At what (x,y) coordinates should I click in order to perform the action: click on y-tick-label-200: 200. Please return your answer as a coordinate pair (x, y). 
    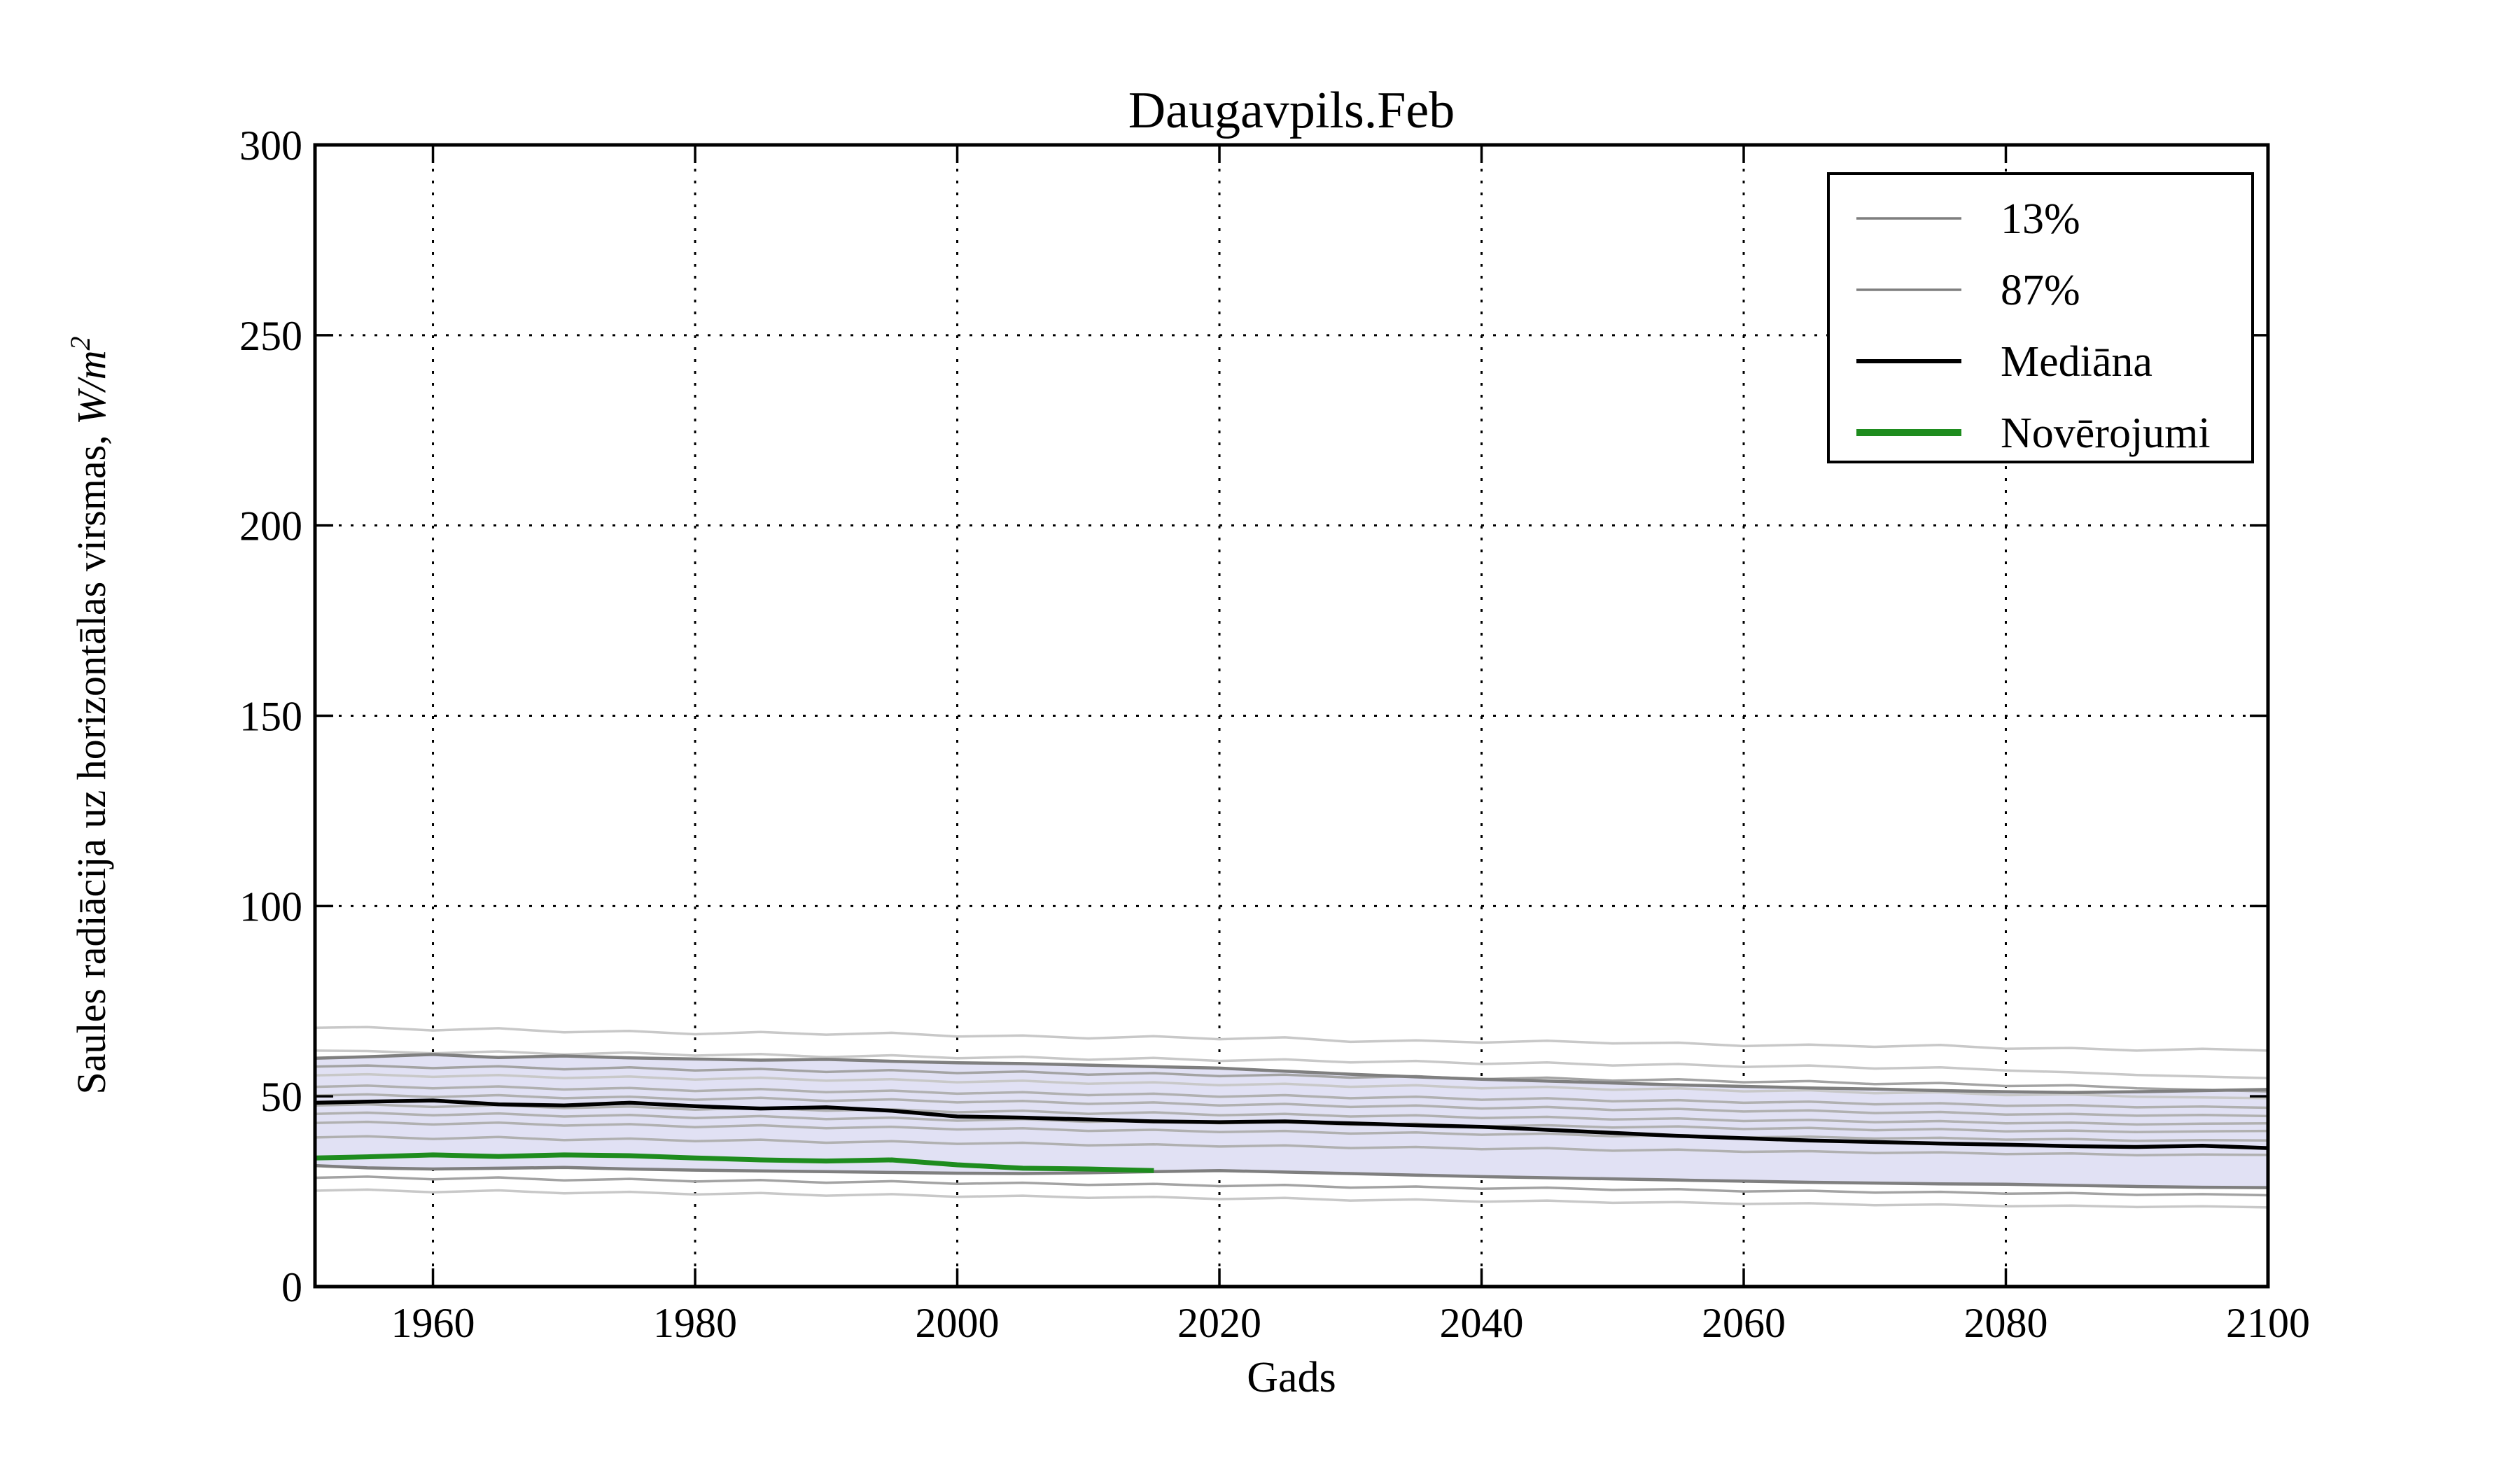
    Looking at the image, I should click on (270, 526).